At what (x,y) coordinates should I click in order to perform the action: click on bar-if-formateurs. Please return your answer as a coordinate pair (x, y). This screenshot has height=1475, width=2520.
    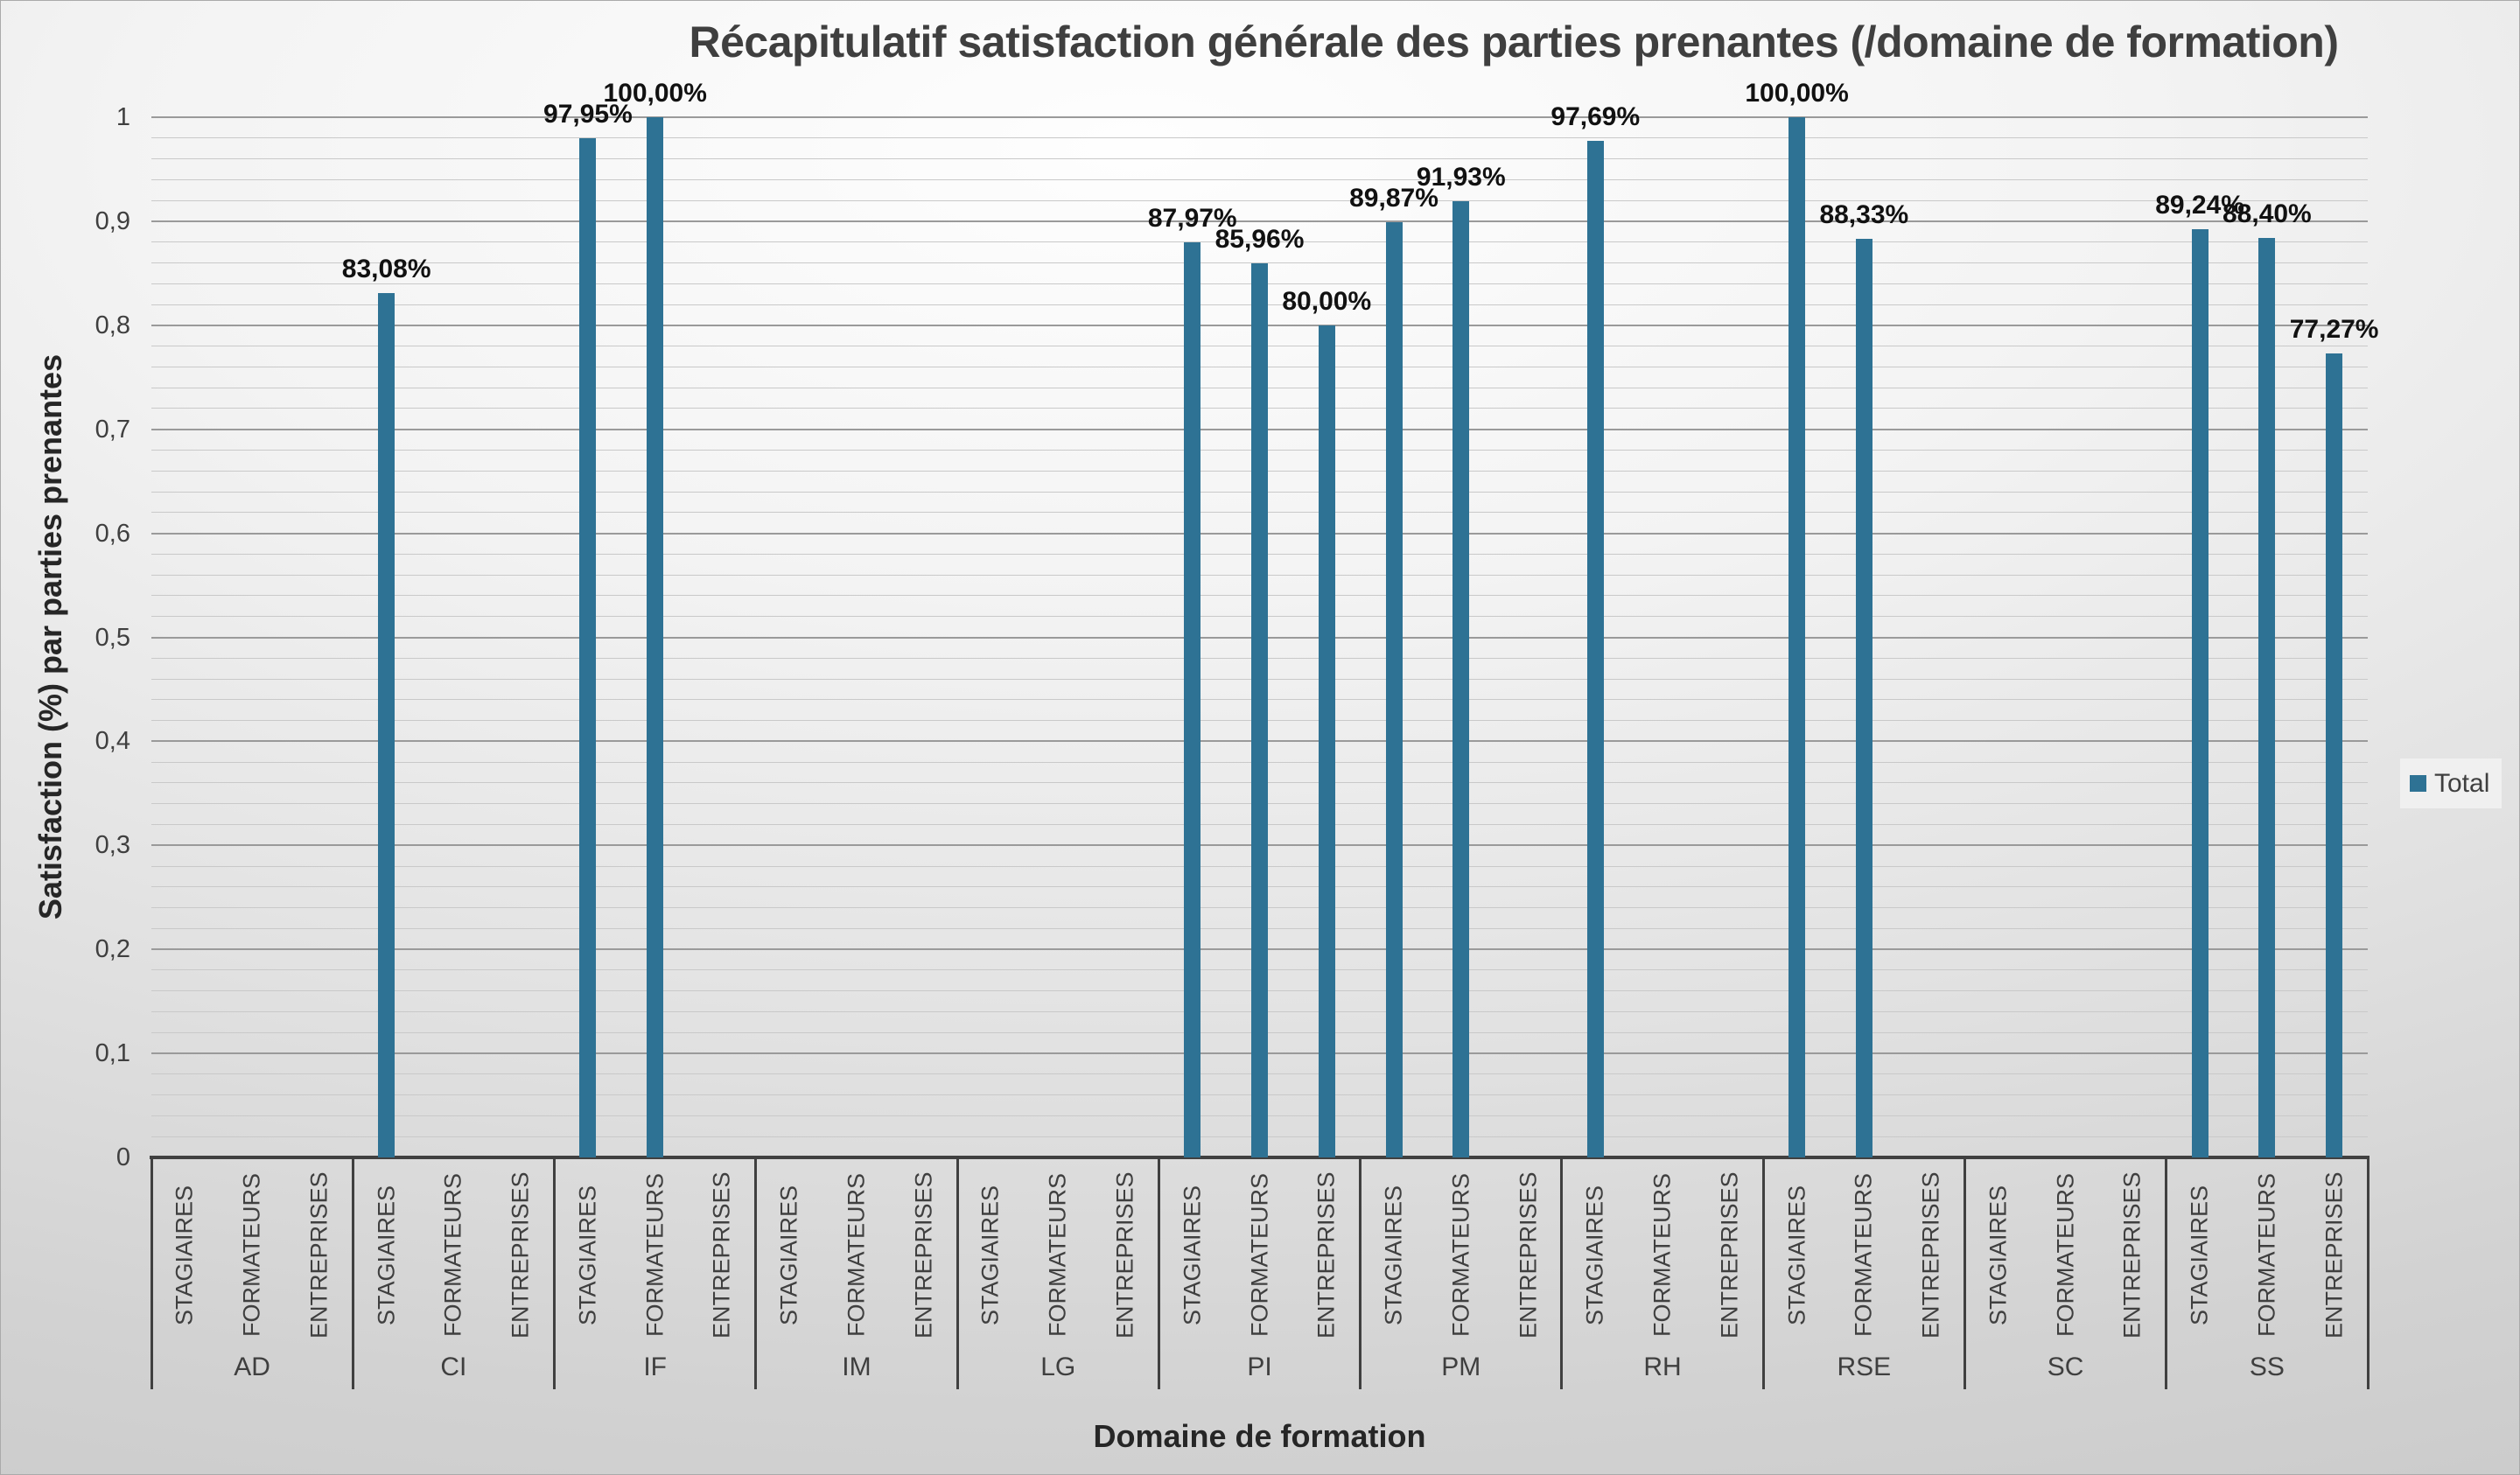
    Looking at the image, I should click on (655, 637).